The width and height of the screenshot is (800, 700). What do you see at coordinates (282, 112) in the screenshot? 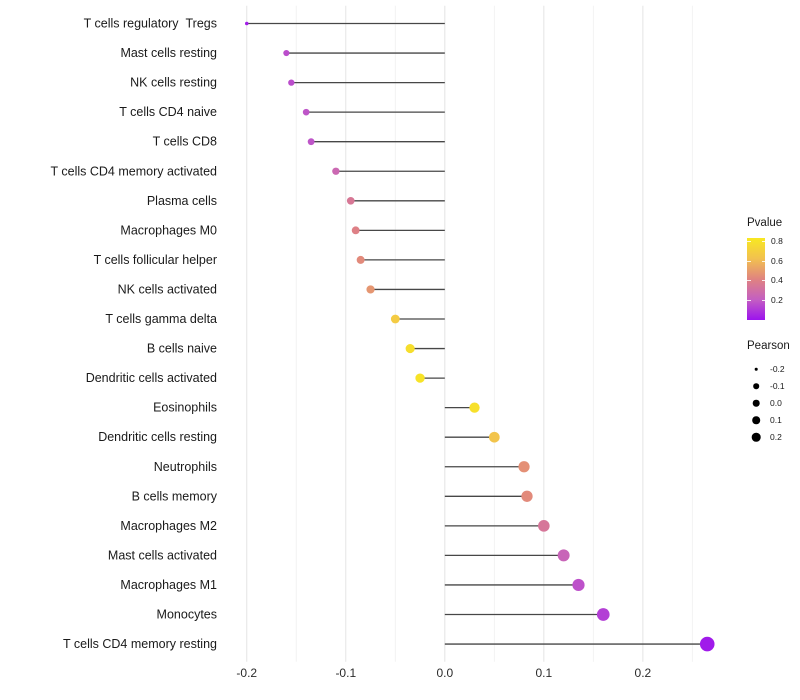
I see `lollipop-row: T cells CD4 naive` at bounding box center [282, 112].